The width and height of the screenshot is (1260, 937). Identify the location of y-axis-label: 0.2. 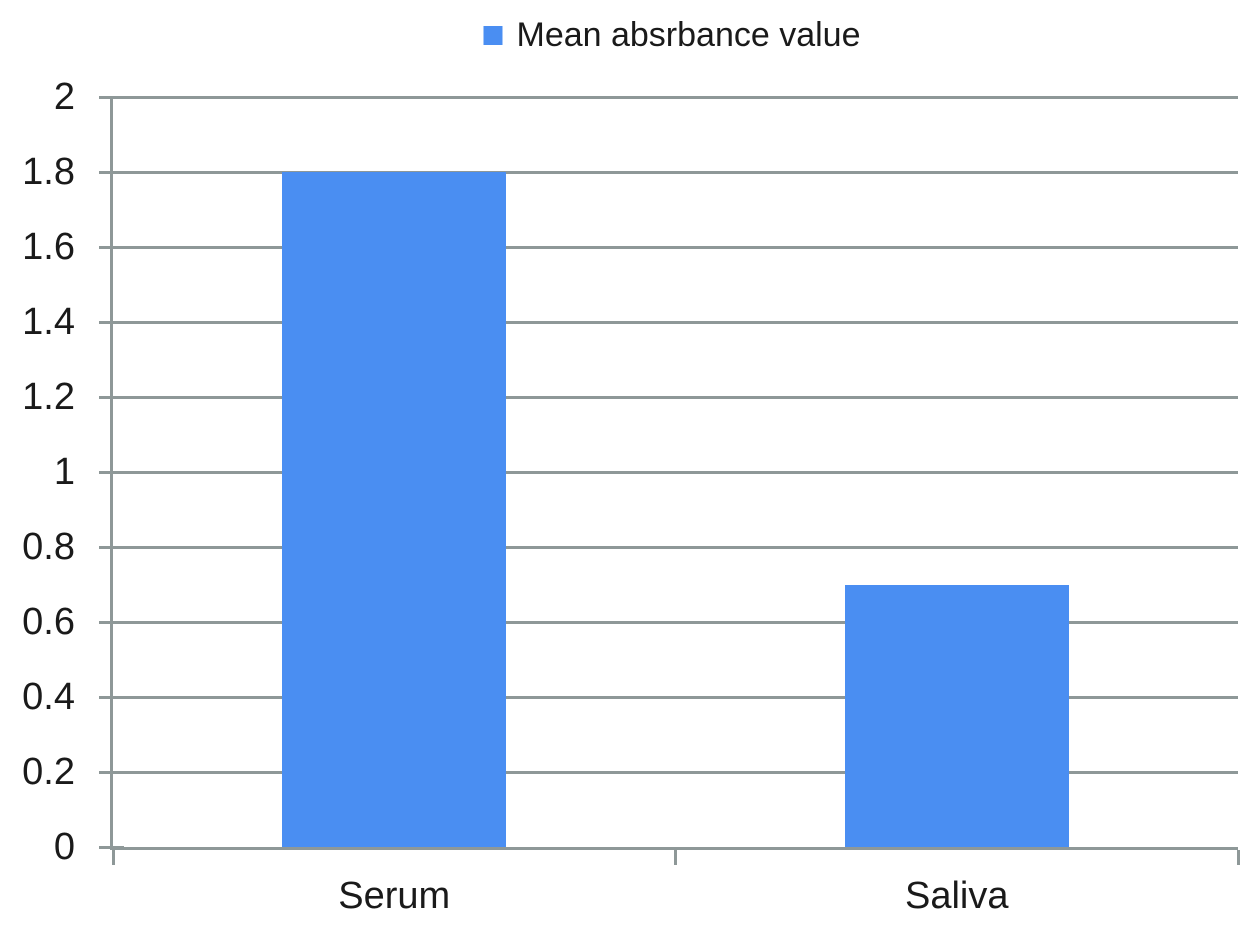
(48, 772).